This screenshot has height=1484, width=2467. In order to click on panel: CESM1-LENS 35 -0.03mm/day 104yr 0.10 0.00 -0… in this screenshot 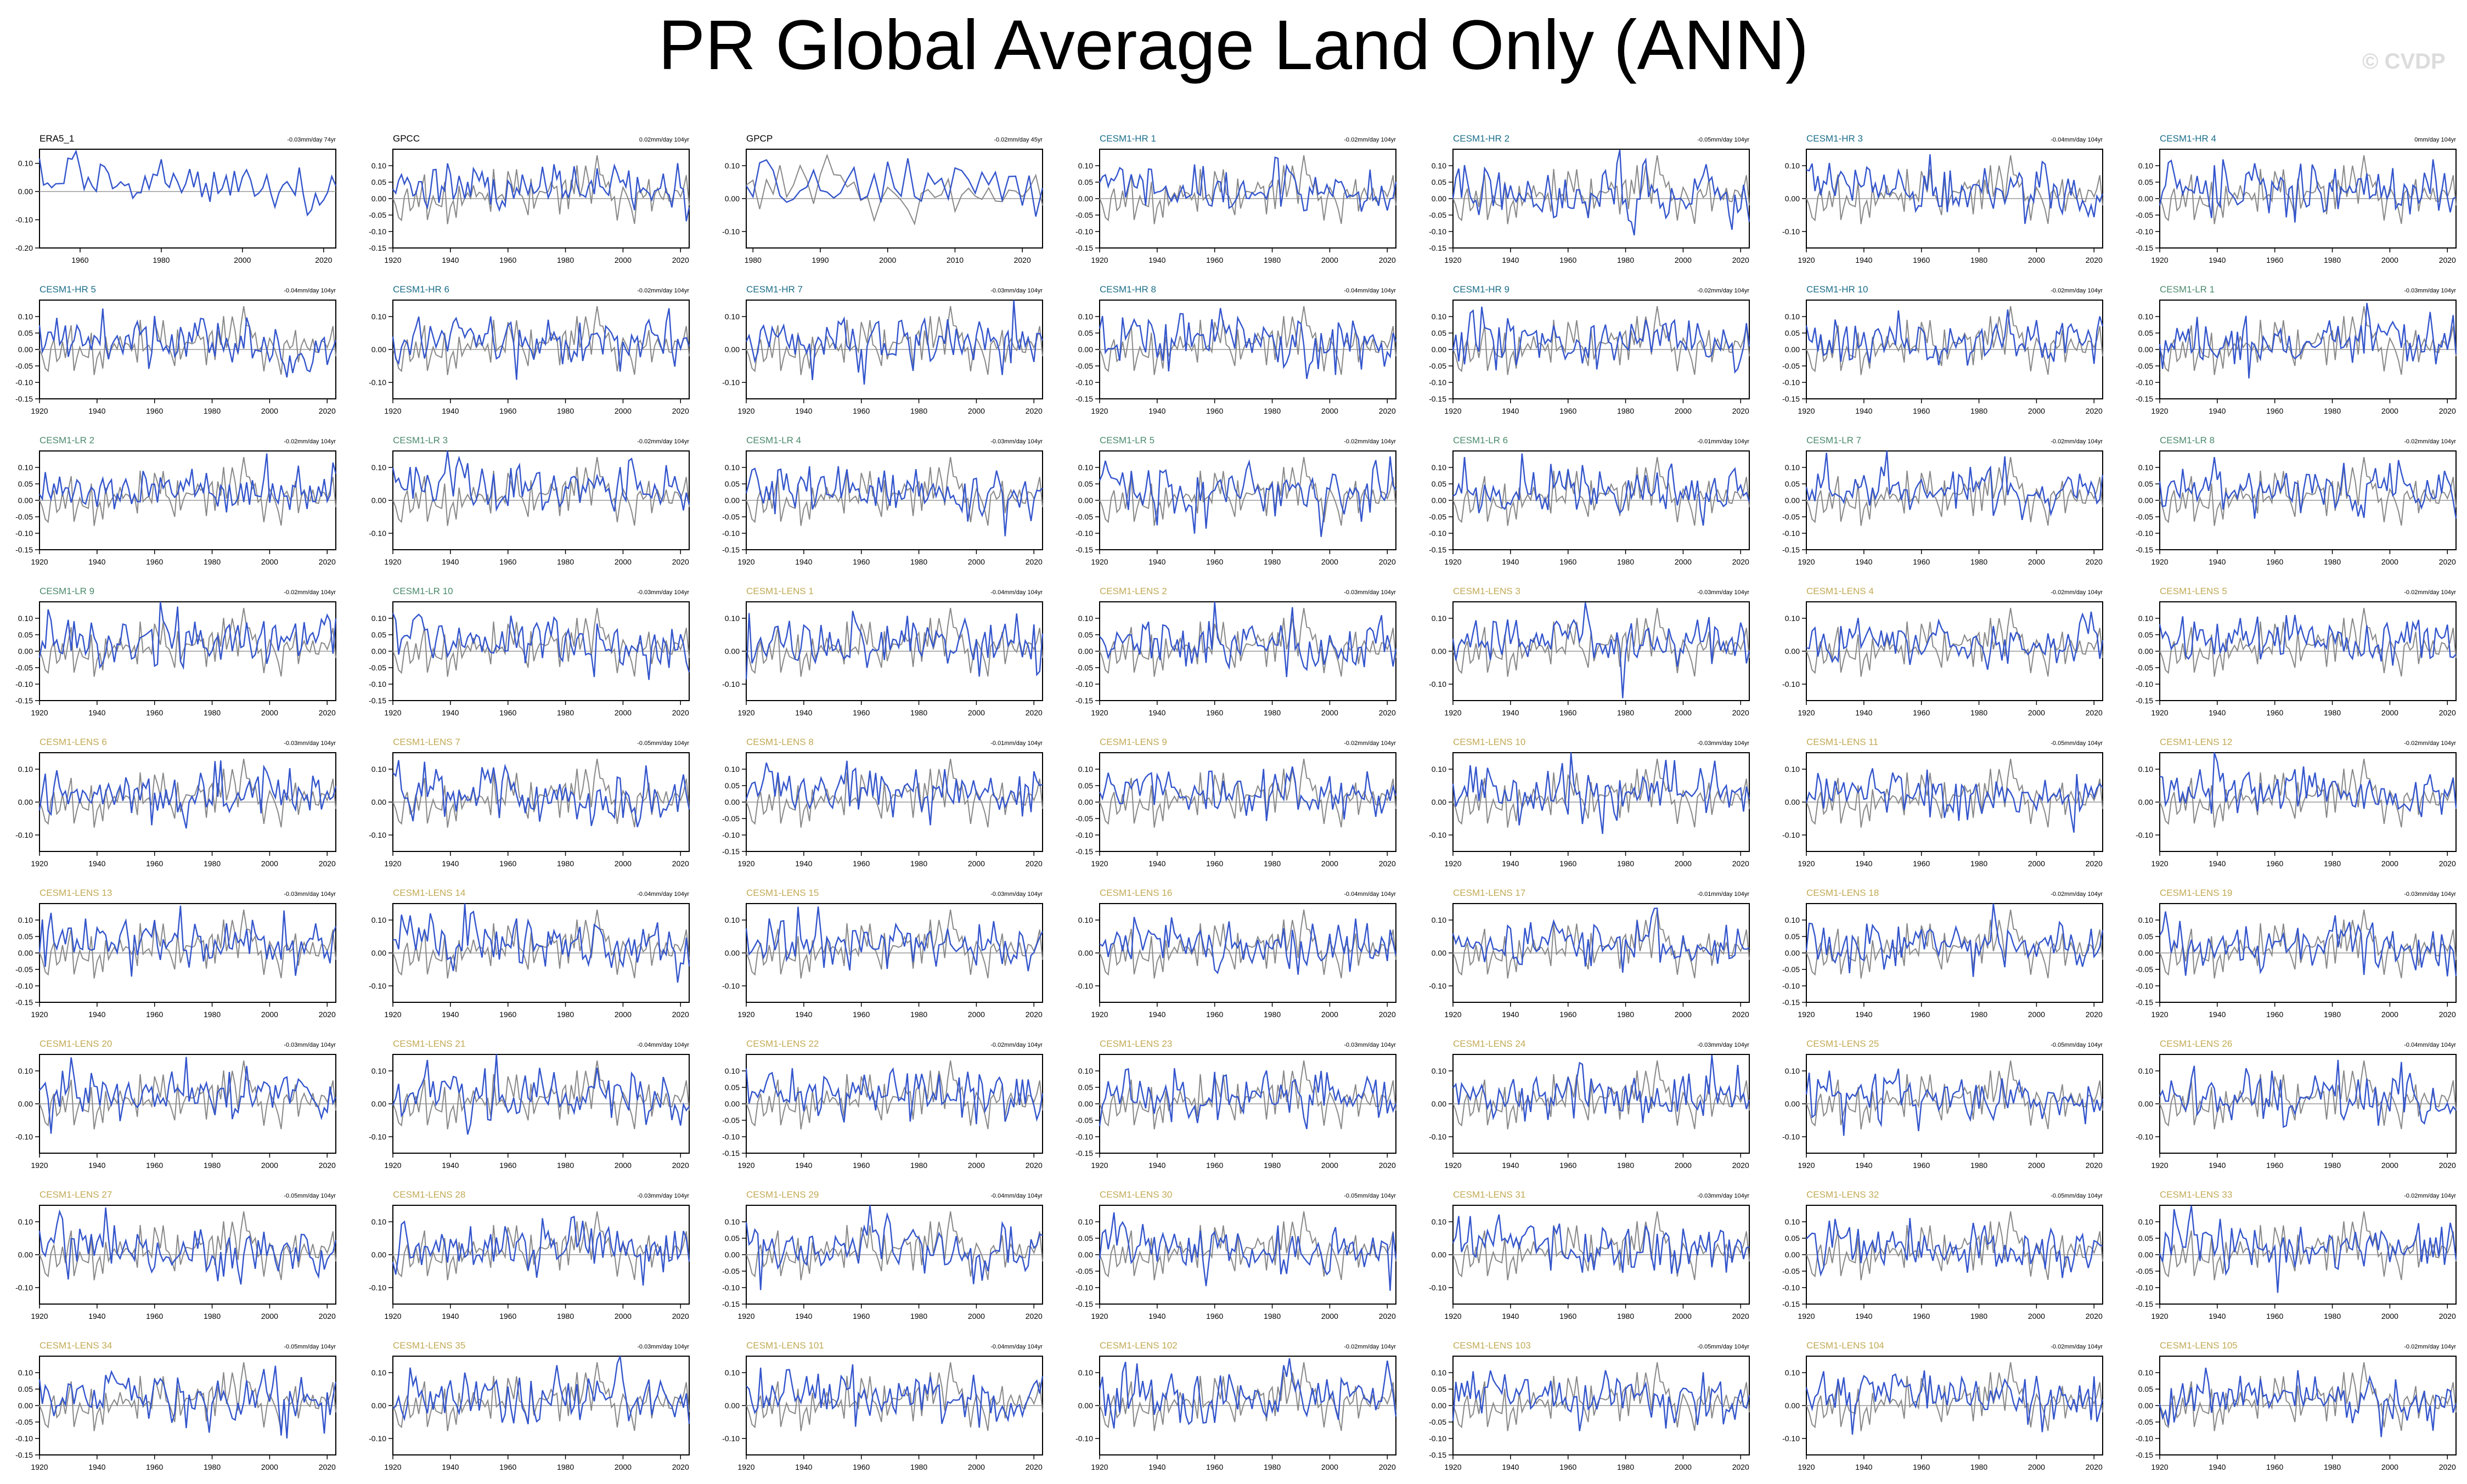, I will do `click(529, 1405)`.